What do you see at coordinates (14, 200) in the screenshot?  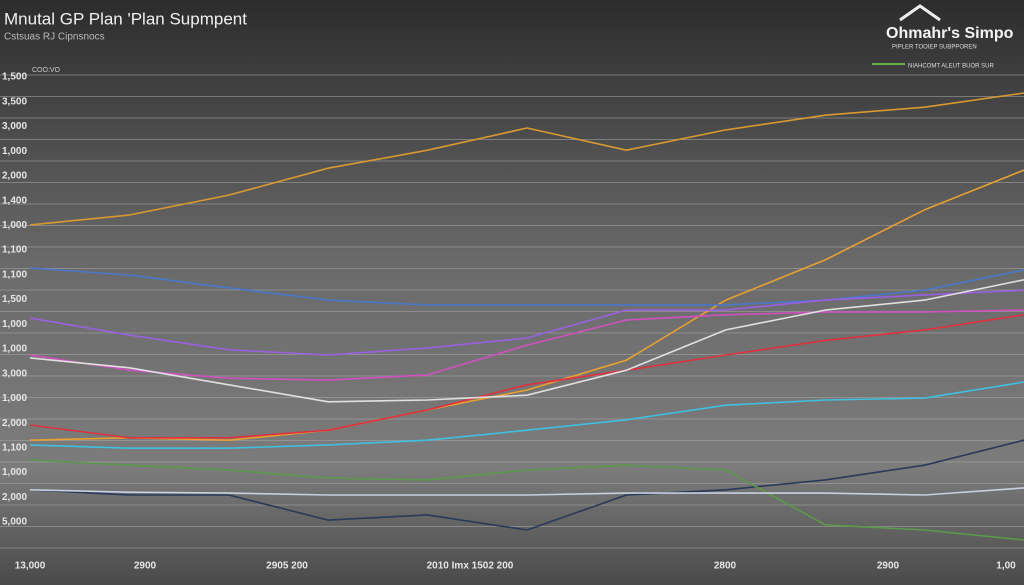 I see `y-tick-label: 1,400` at bounding box center [14, 200].